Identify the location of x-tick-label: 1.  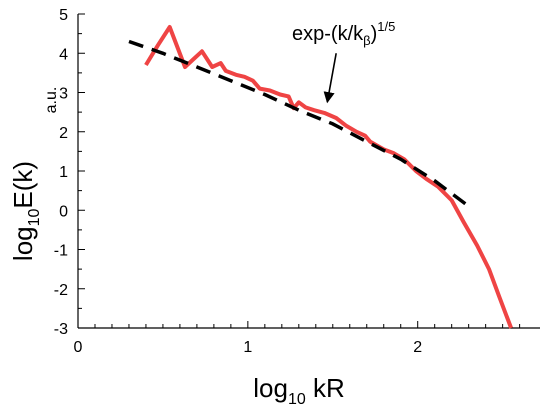
(247, 347).